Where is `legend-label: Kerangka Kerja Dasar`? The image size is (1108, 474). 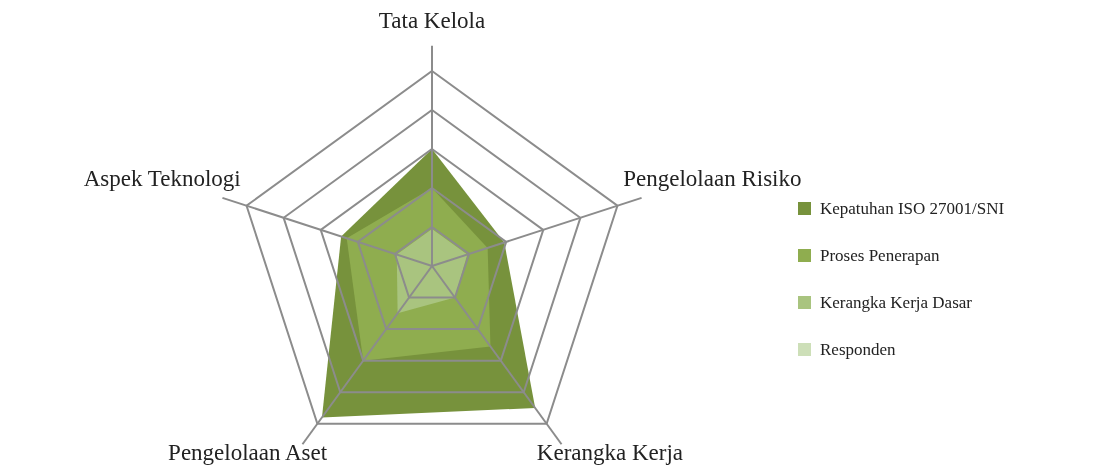 legend-label: Kerangka Kerja Dasar is located at coordinates (896, 302).